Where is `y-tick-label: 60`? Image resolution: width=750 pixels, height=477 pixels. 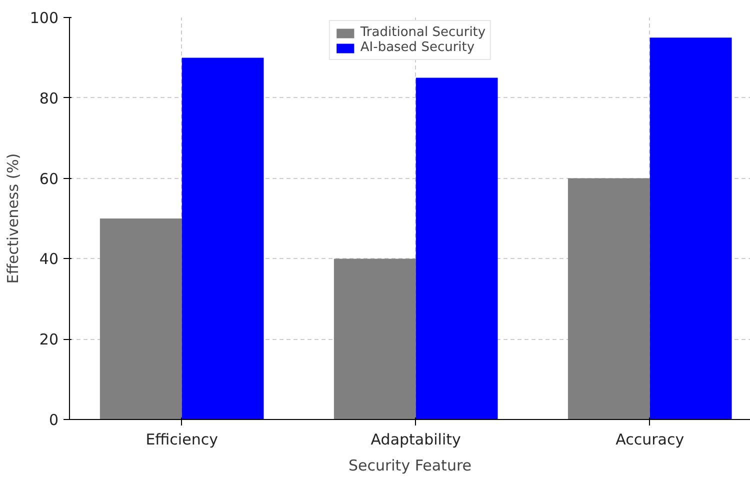
y-tick-label: 60 is located at coordinates (49, 179).